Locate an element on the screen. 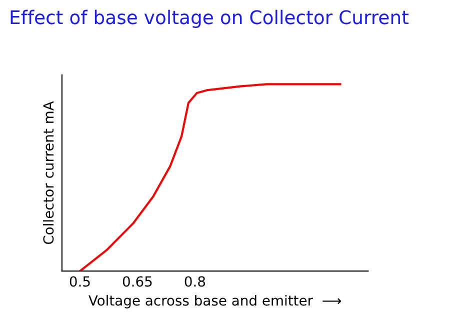  x-tick-label: 0.65 is located at coordinates (137, 281).